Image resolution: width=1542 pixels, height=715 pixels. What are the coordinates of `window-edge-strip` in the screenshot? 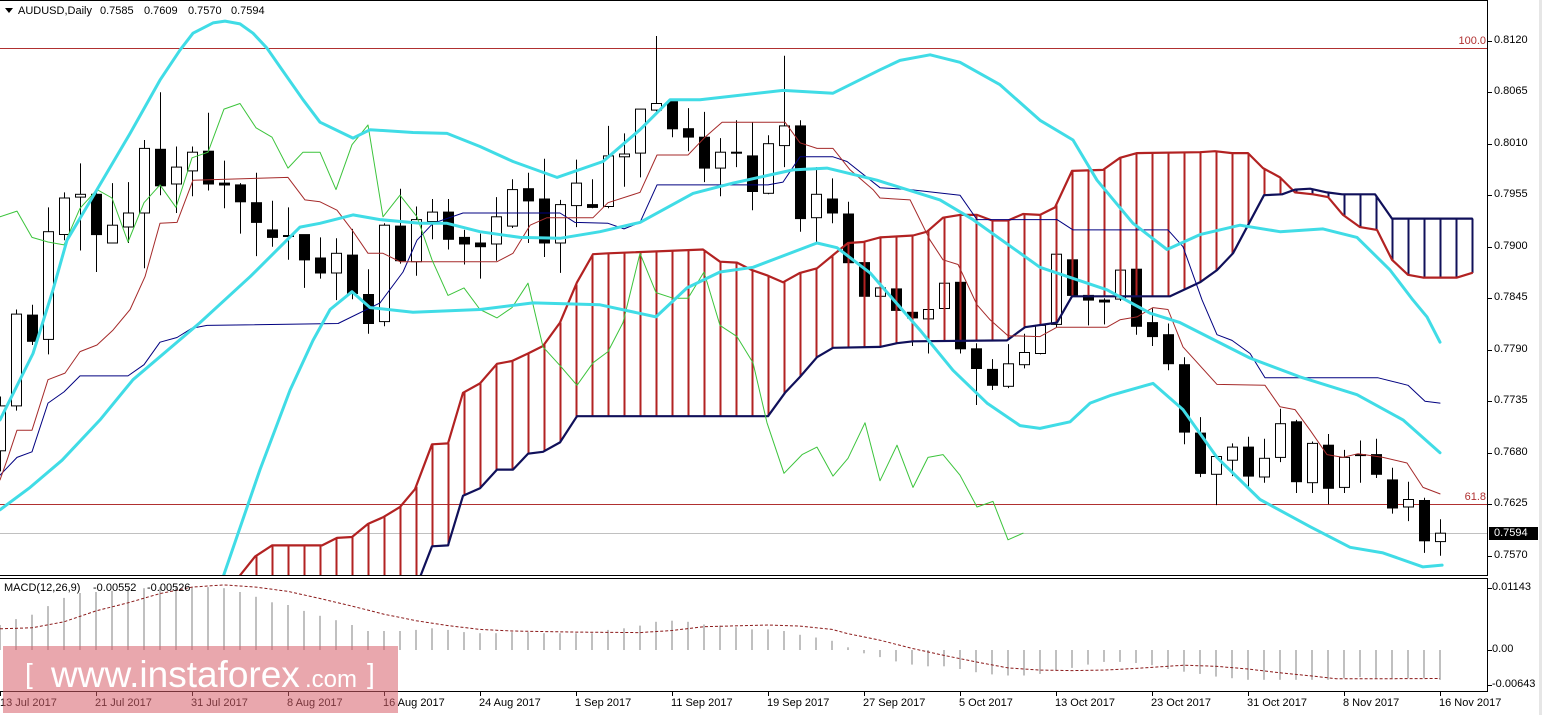 It's located at (1540, 357).